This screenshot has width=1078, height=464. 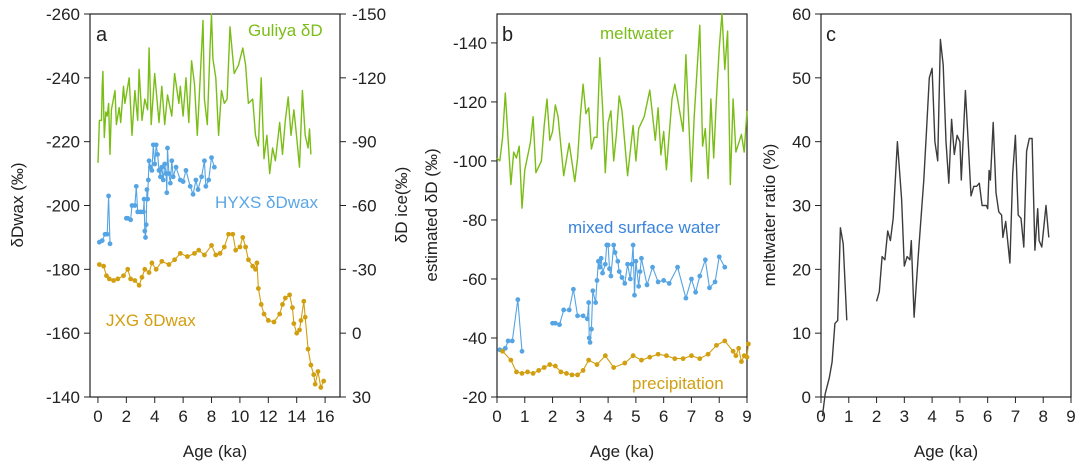 I want to click on panel-b-ytick-label: -60, so click(x=474, y=279).